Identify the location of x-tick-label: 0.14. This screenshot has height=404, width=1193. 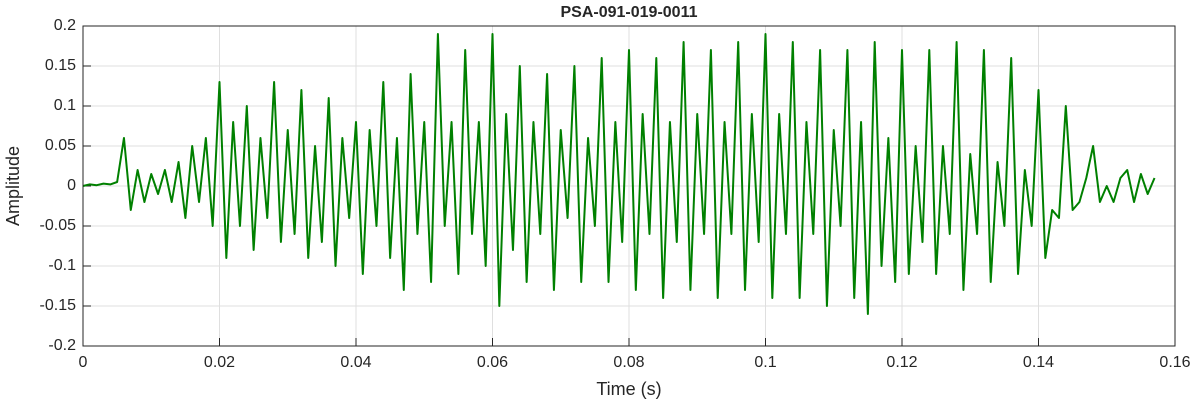
(1038, 362).